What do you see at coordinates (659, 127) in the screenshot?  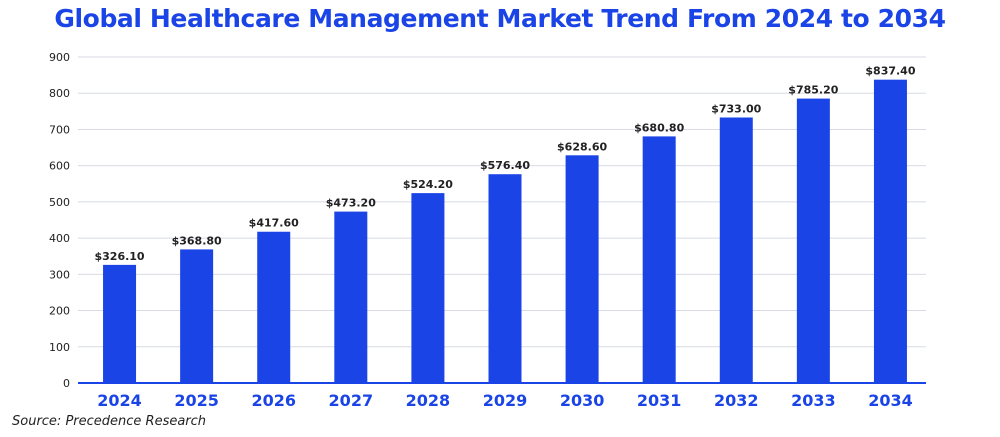 I see `data-label-2031: $680.80` at bounding box center [659, 127].